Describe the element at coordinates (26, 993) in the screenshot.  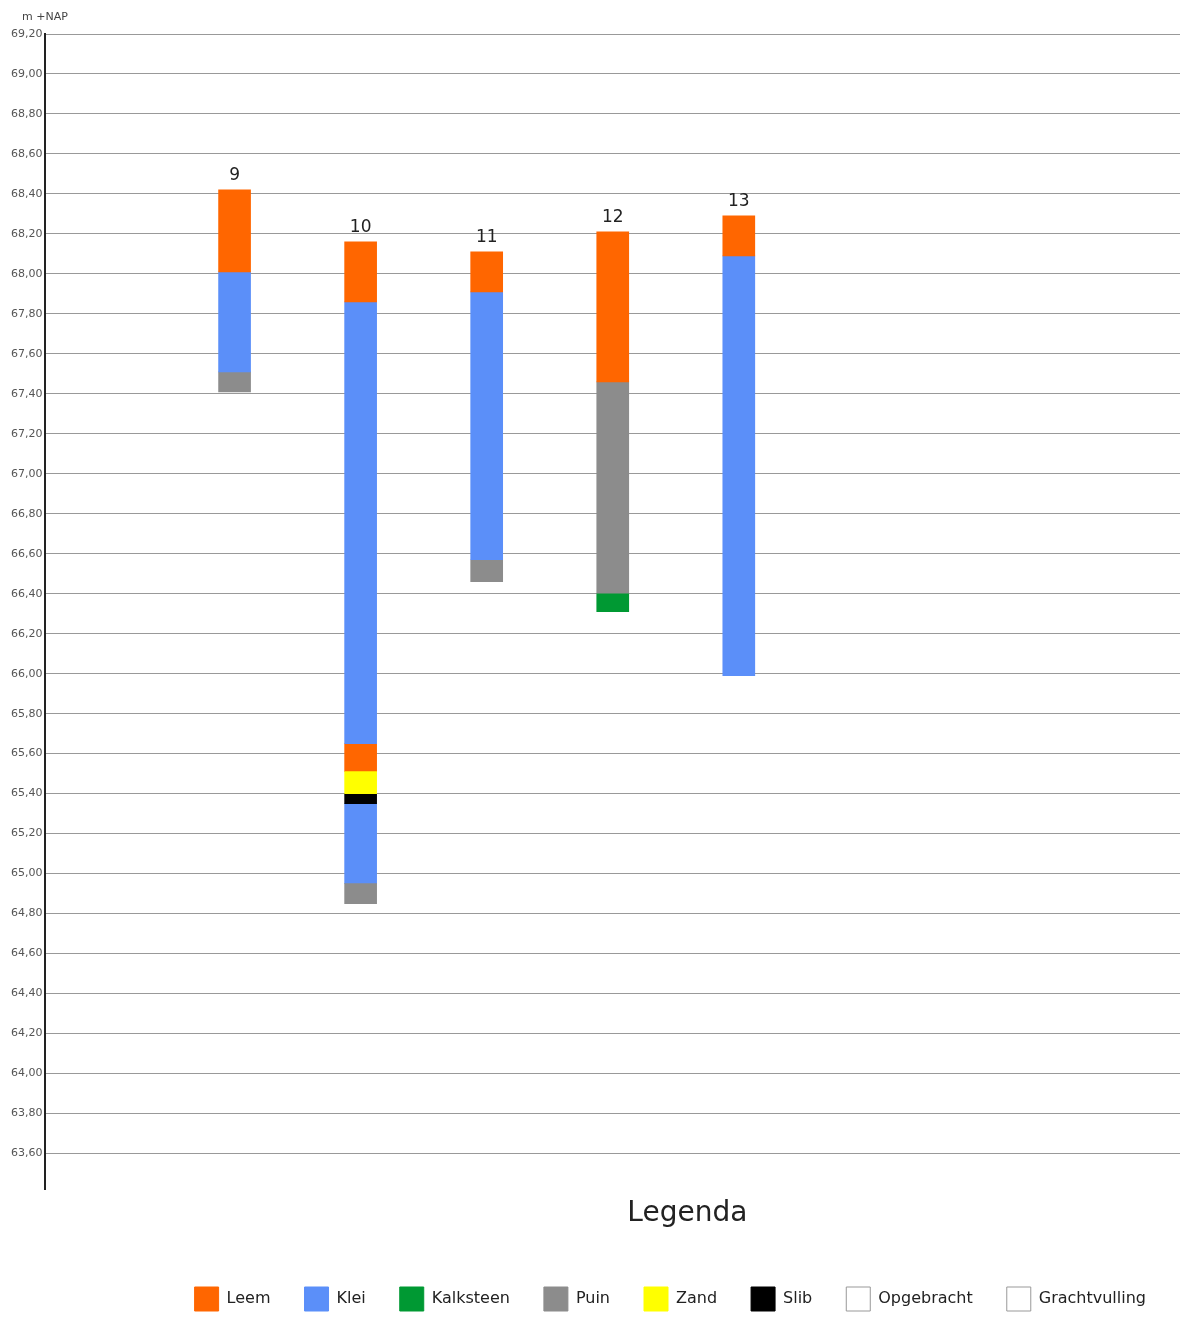
I see `y-tick-label: 64,40` at that location.